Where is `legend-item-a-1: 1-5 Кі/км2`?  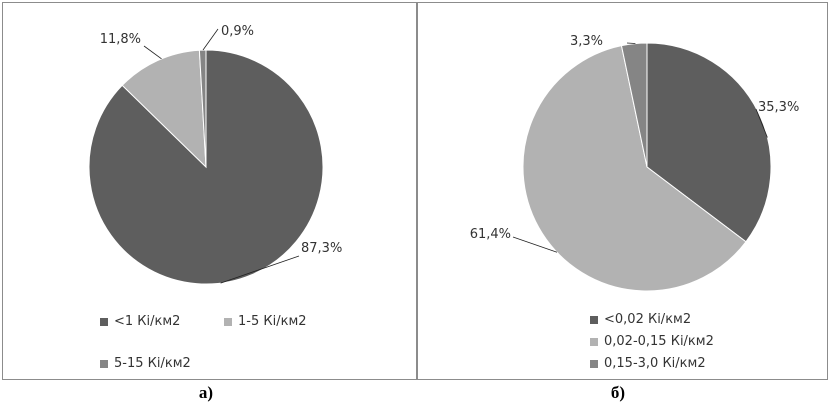
legend-item-a-1: 1-5 Кі/км2 is located at coordinates (265, 321).